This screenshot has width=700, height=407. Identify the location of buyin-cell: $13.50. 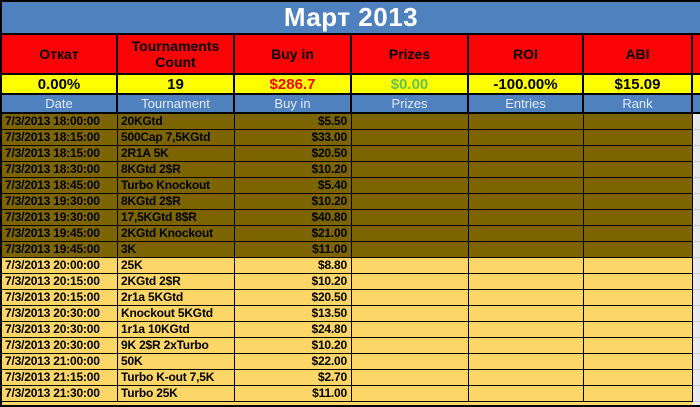
(293, 314).